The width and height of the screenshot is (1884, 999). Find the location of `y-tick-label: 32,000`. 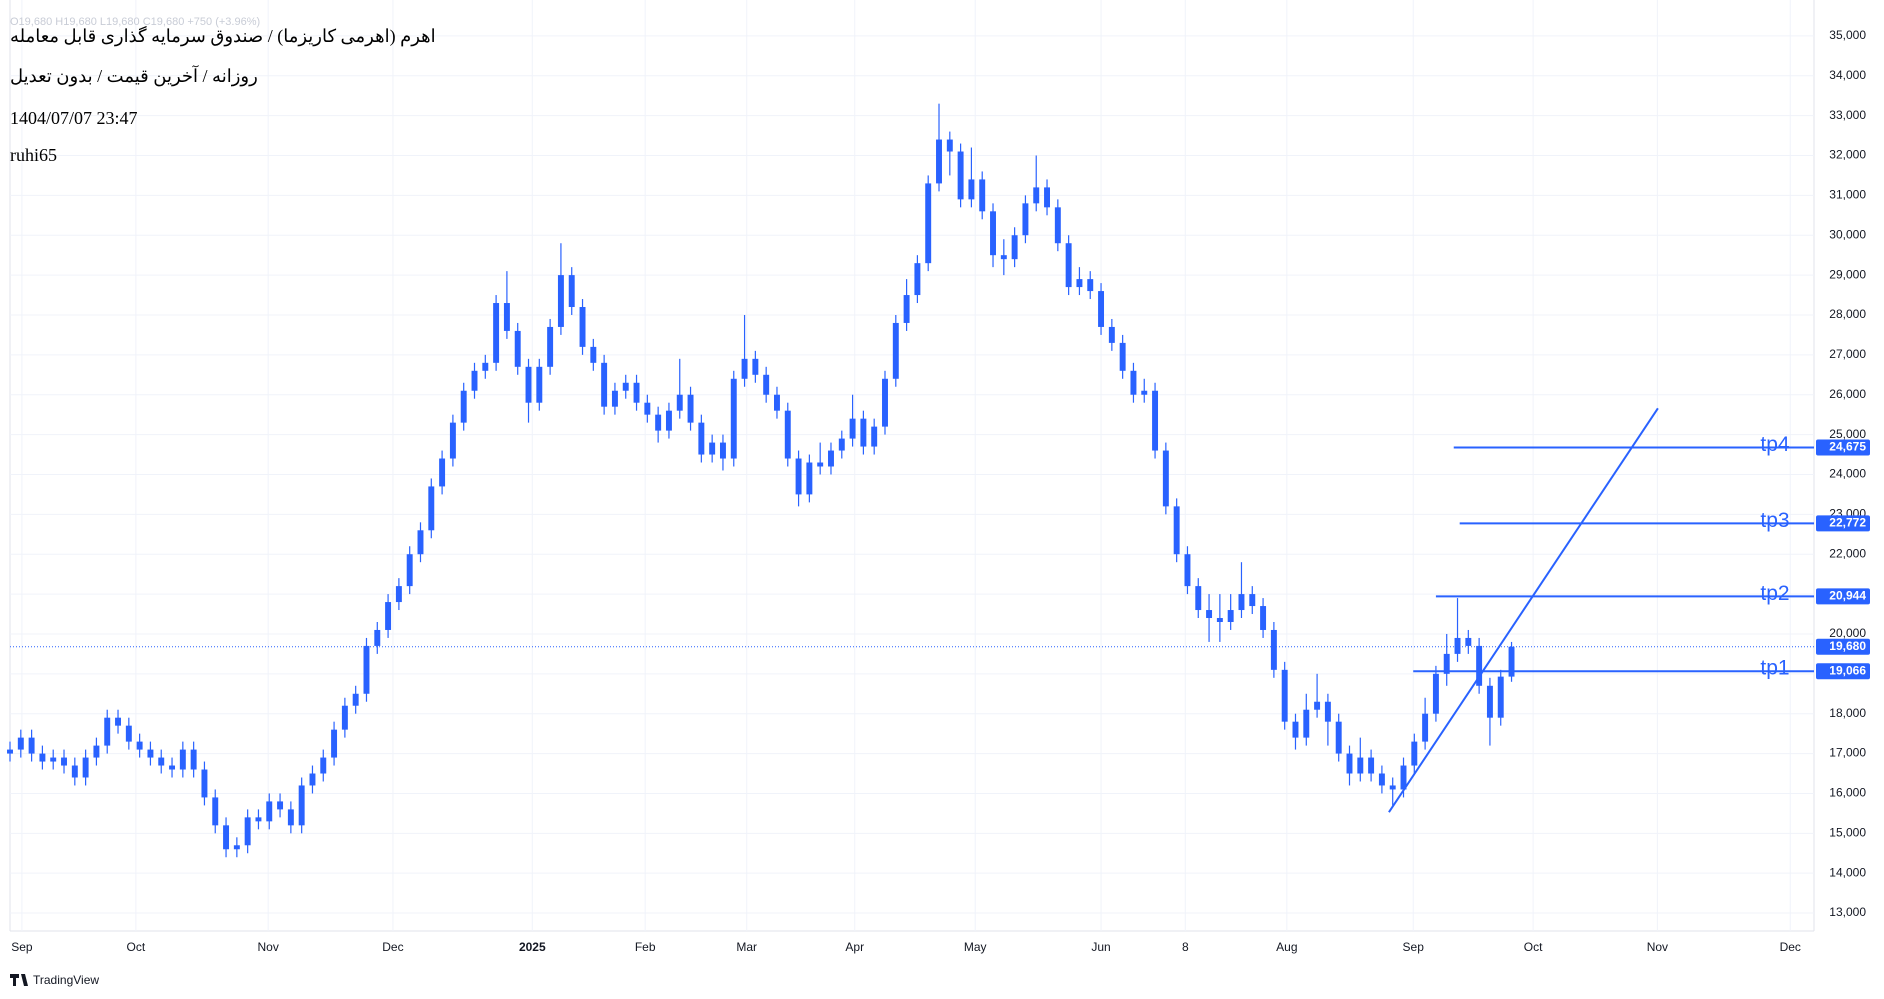

y-tick-label: 32,000 is located at coordinates (1847, 155).